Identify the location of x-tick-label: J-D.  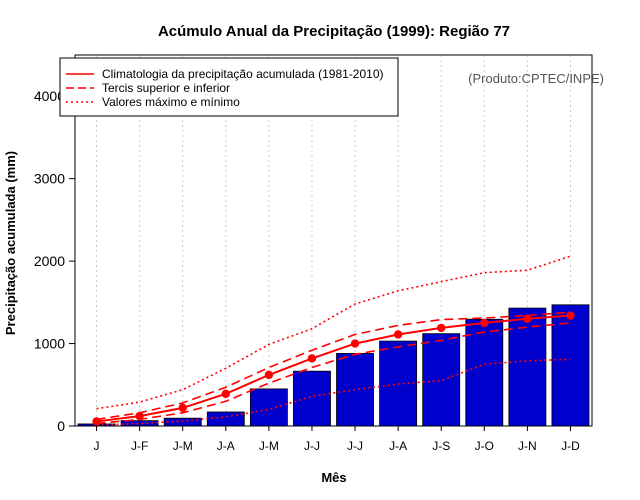
(570, 446).